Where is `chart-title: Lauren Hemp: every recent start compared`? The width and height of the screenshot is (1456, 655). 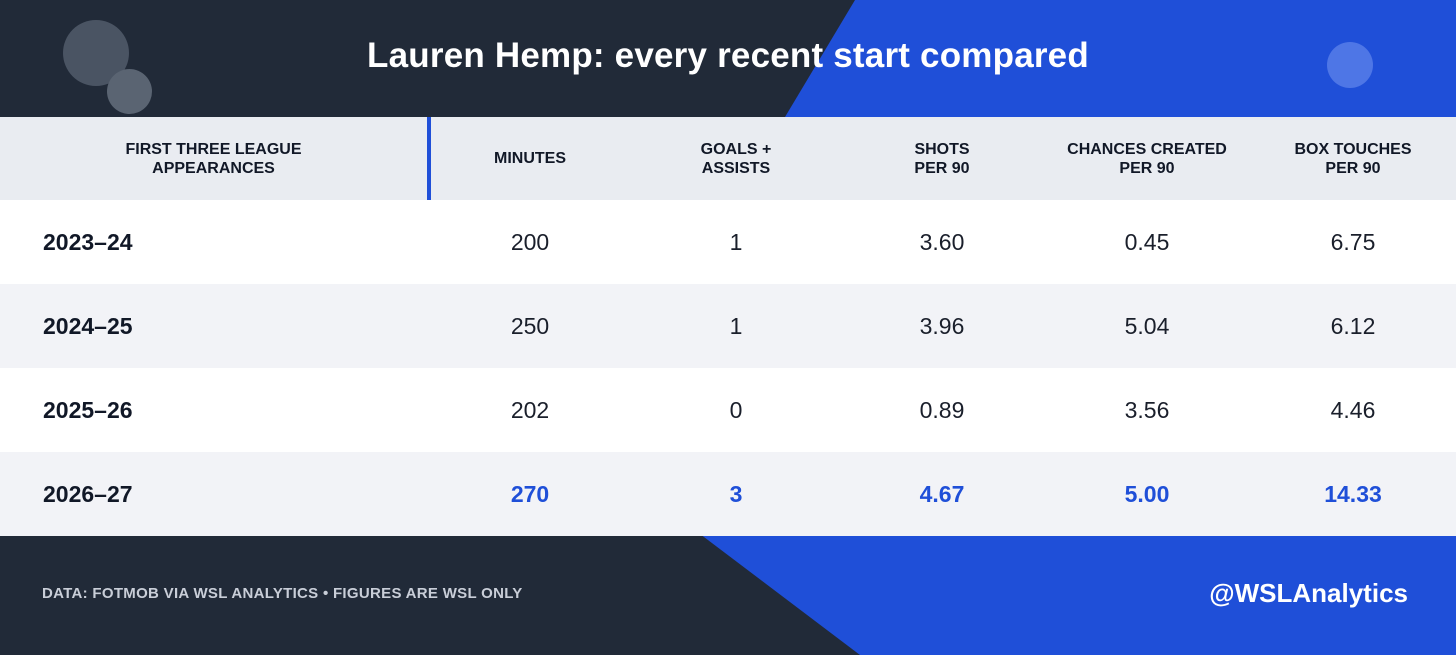 chart-title: Lauren Hemp: every recent start compared is located at coordinates (728, 55).